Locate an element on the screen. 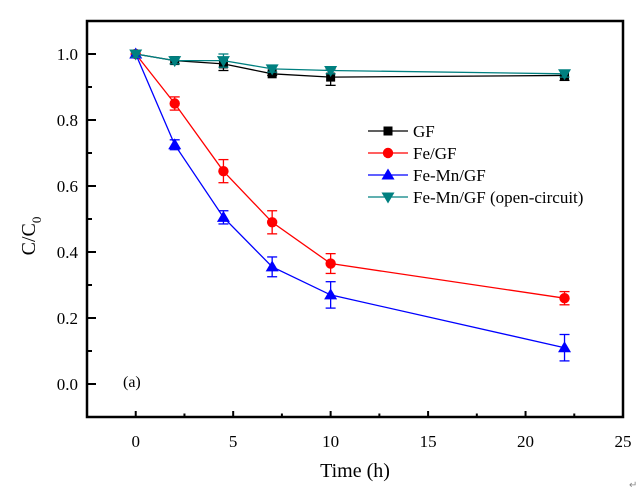 Image resolution: width=641 pixels, height=493 pixels. legend-item: Fe-Mn/GF is located at coordinates (427, 175).